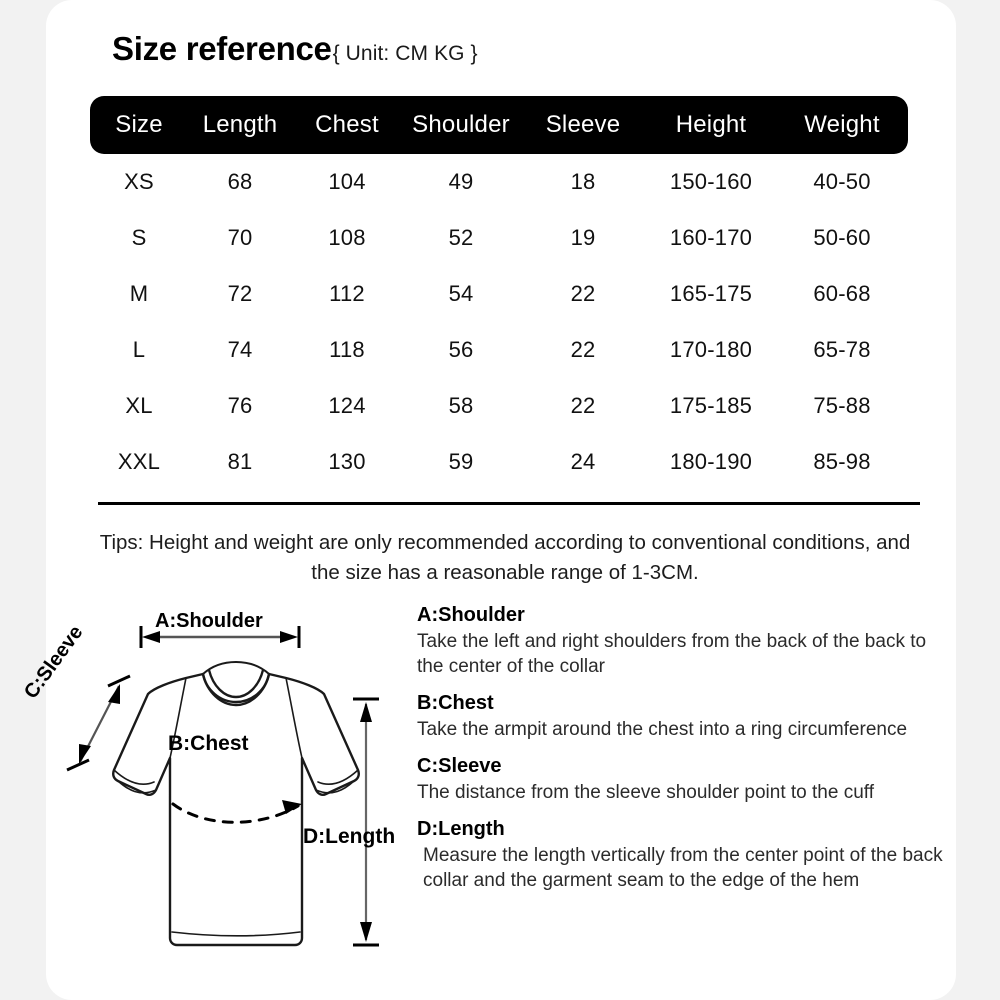 The height and width of the screenshot is (1000, 1000). Describe the element at coordinates (842, 237) in the screenshot. I see `cell-weight: 50-60` at that location.